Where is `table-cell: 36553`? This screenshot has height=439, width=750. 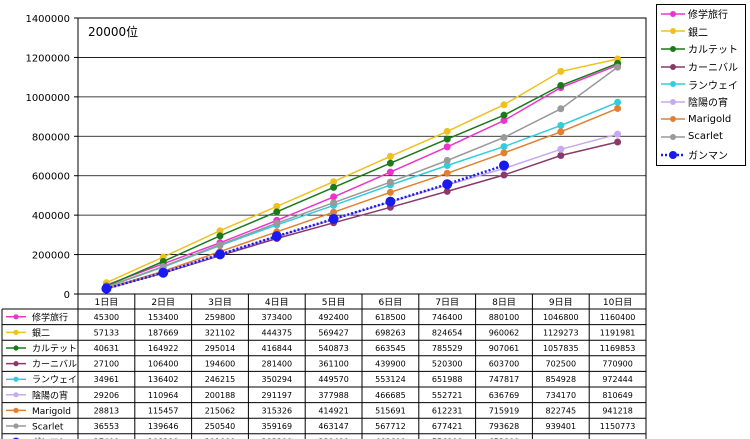
table-cell: 36553 is located at coordinates (106, 426).